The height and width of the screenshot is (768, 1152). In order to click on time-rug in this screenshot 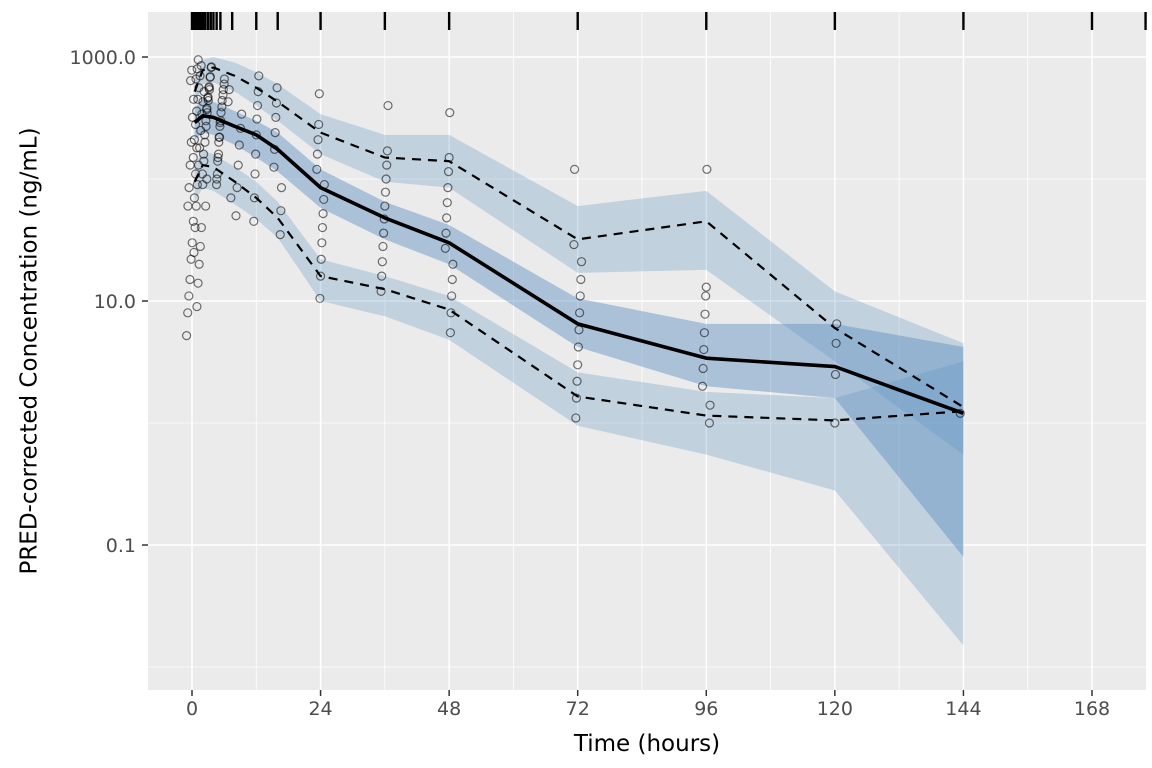, I will do `click(668, 21)`.